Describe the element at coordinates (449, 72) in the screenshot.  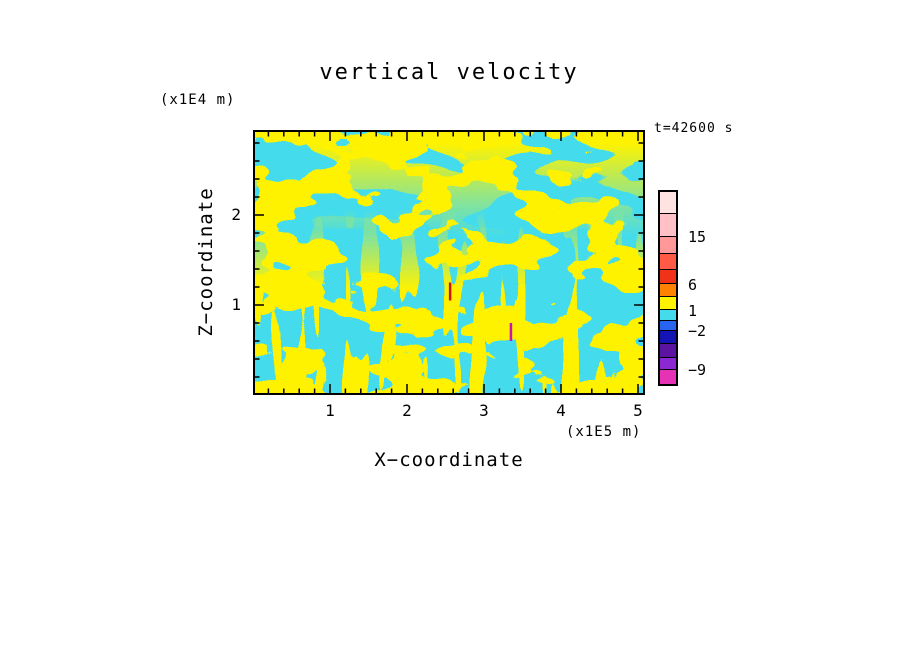
I see `chart-title: vertical velocity` at that location.